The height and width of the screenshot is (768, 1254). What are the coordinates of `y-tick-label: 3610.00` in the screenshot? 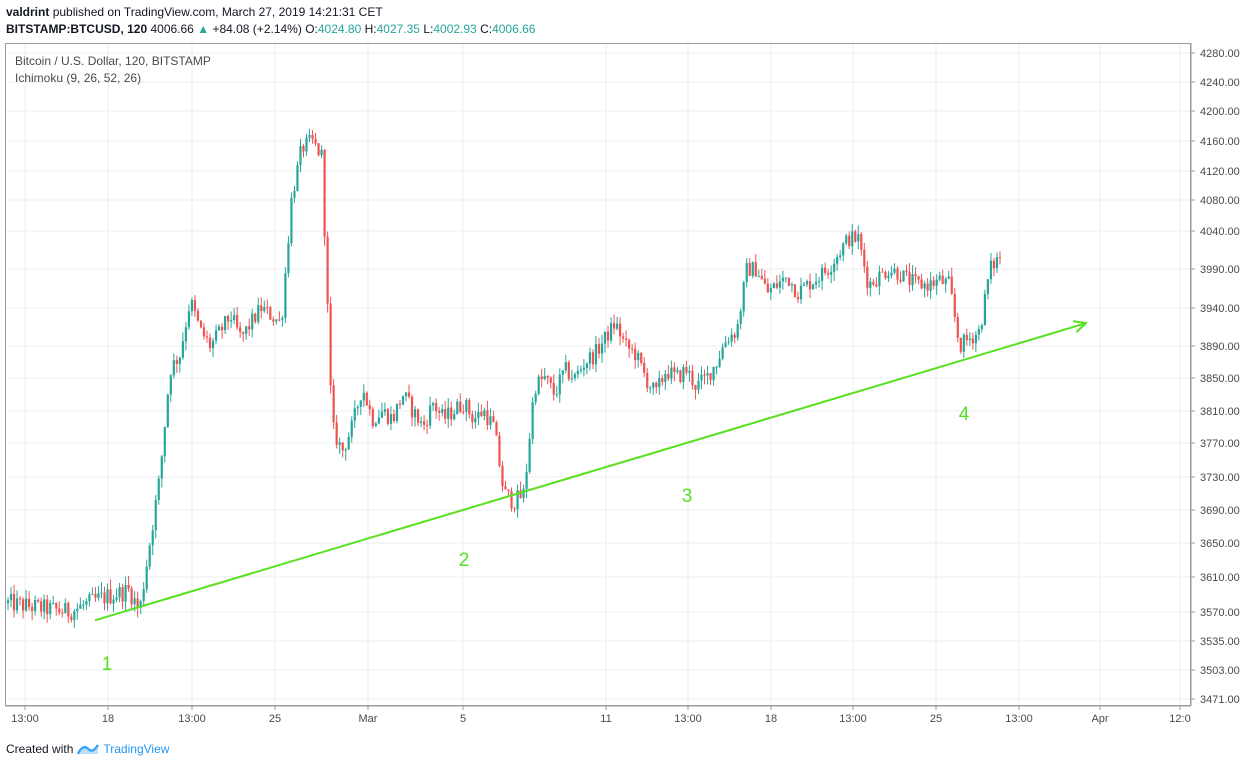 It's located at (1220, 578).